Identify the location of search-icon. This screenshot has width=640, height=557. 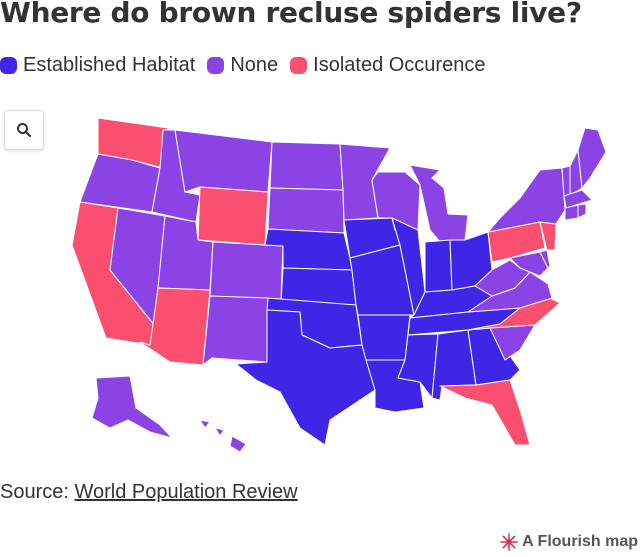
(24, 130).